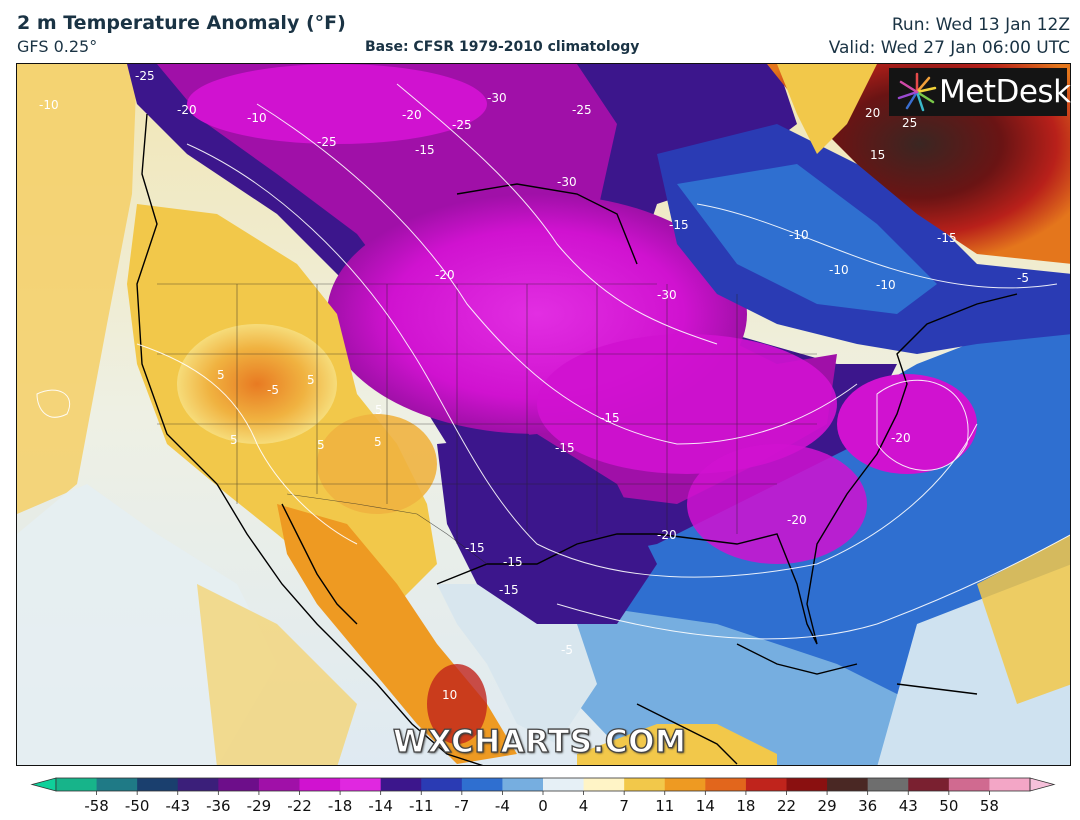 This screenshot has width=1080, height=820. I want to click on metdesk-logo: MetDesk, so click(980, 92).